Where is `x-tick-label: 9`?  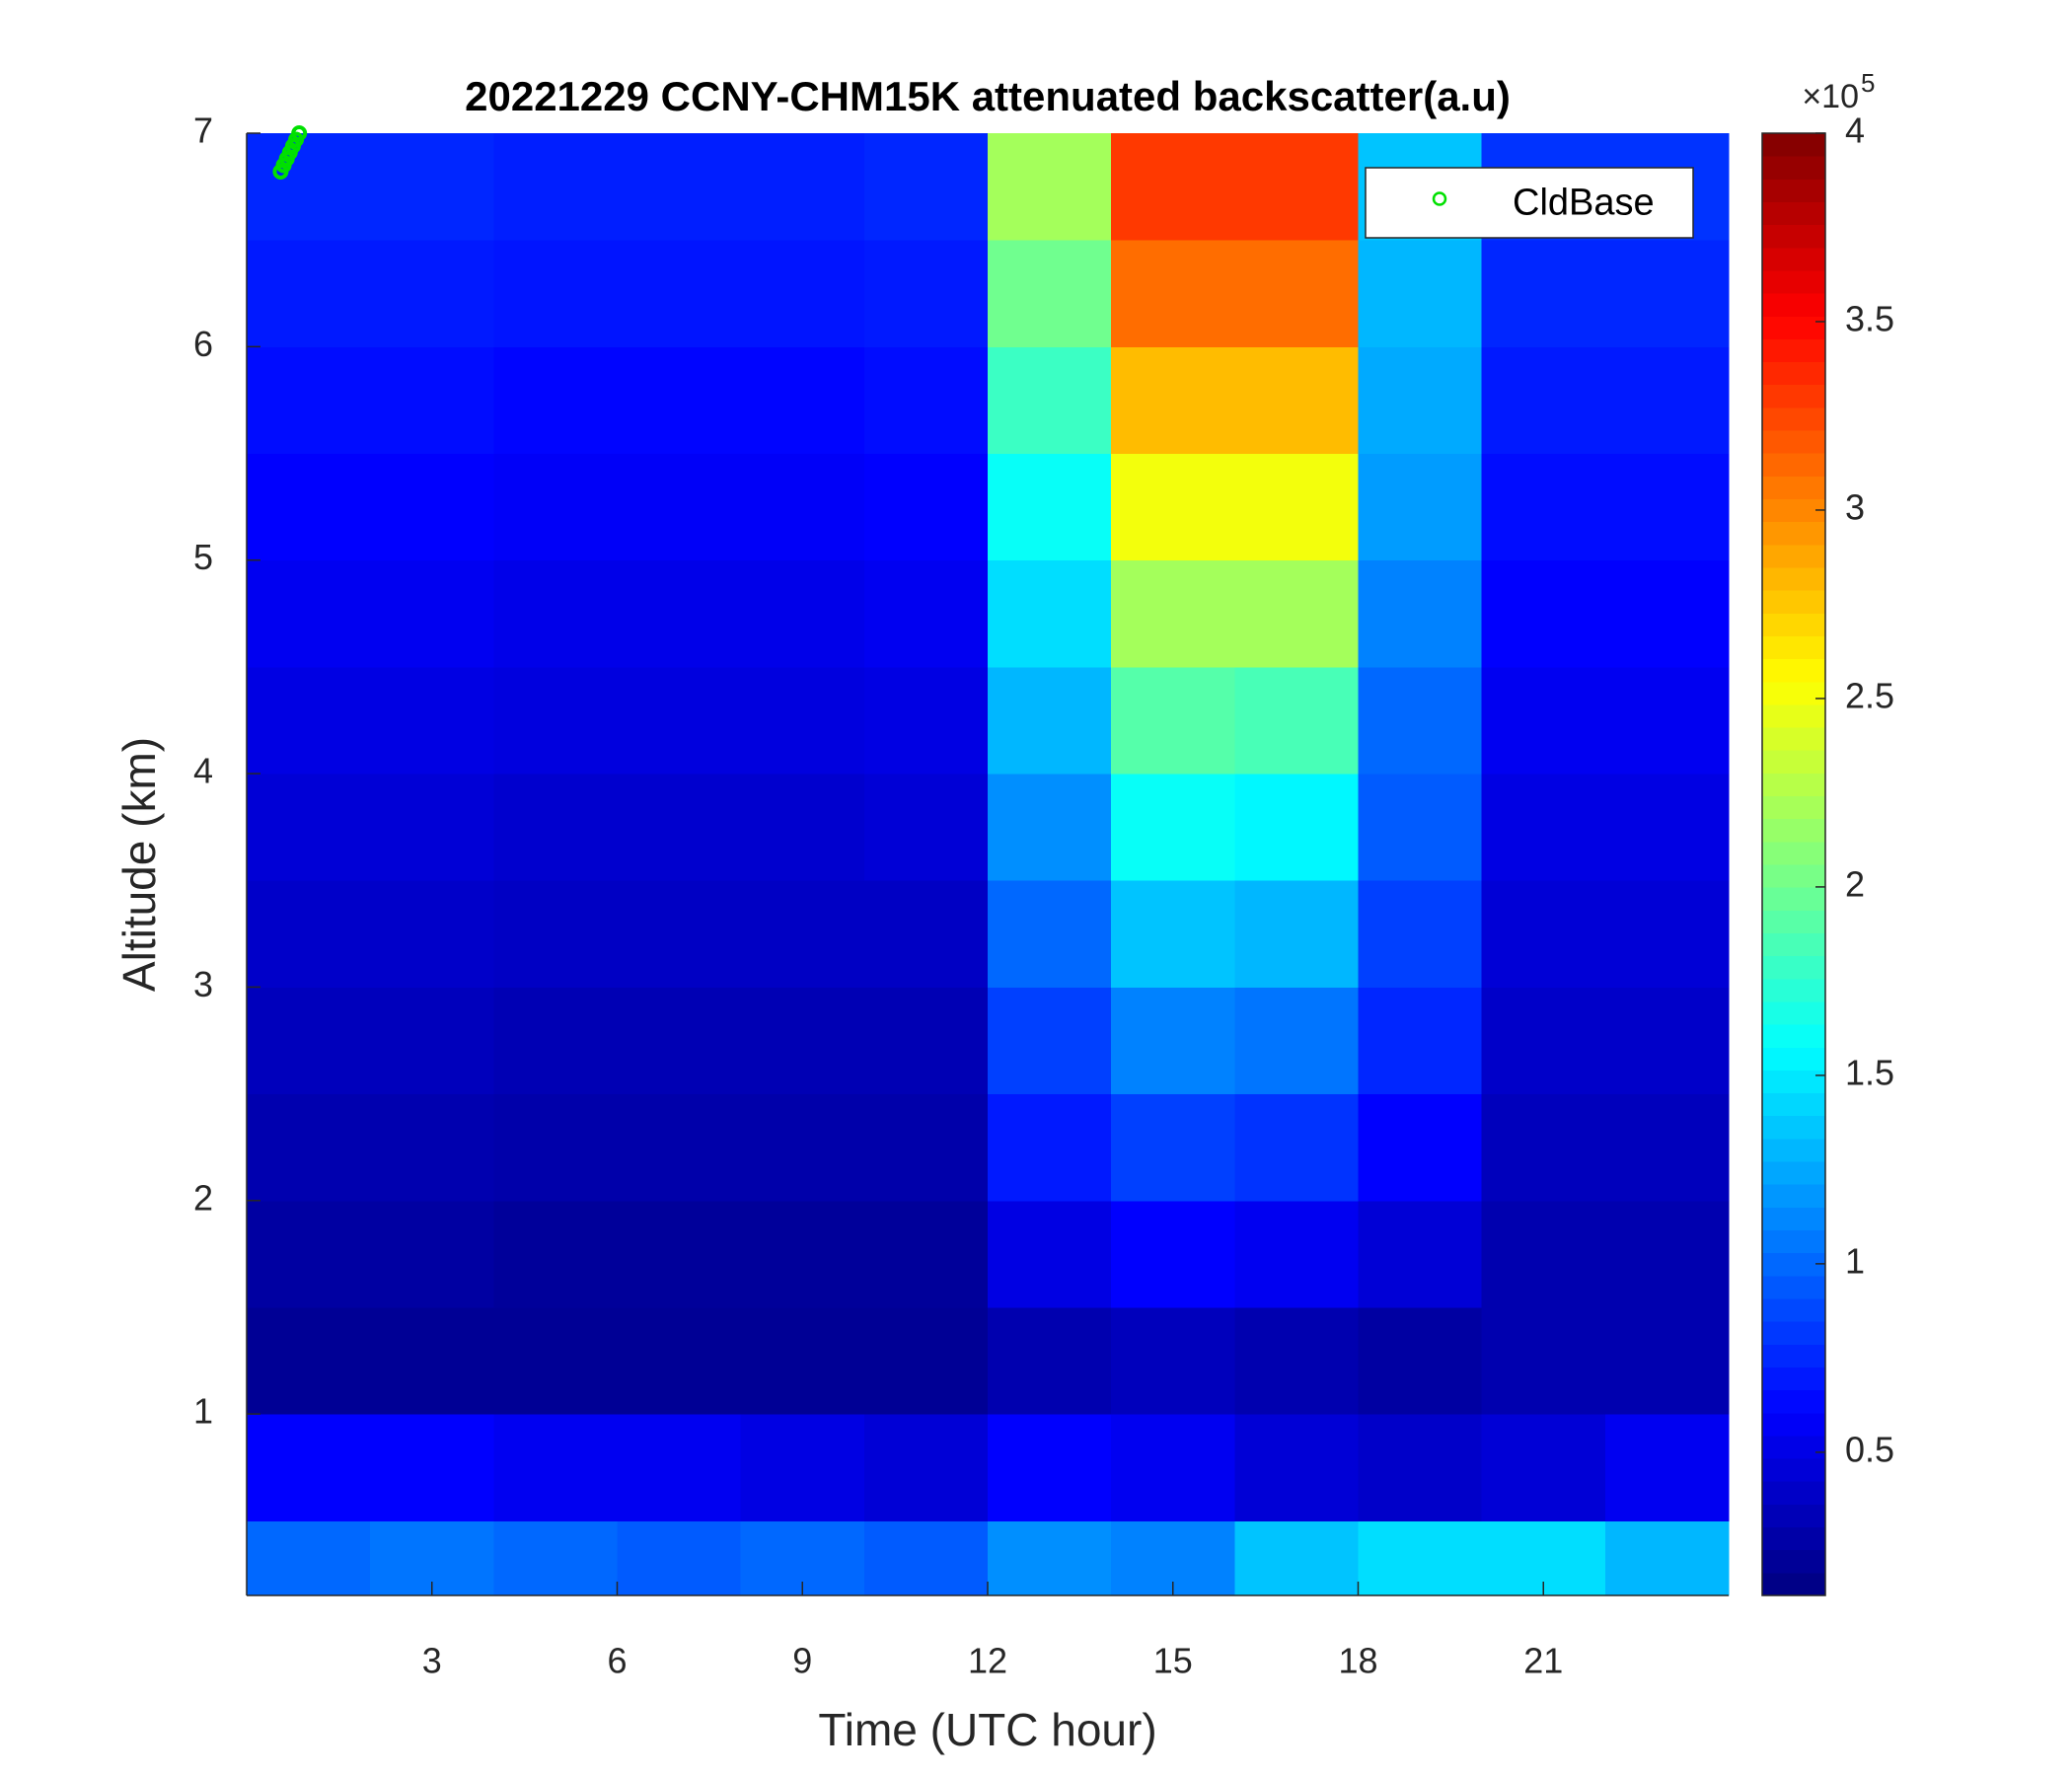 x-tick-label: 9 is located at coordinates (802, 1661).